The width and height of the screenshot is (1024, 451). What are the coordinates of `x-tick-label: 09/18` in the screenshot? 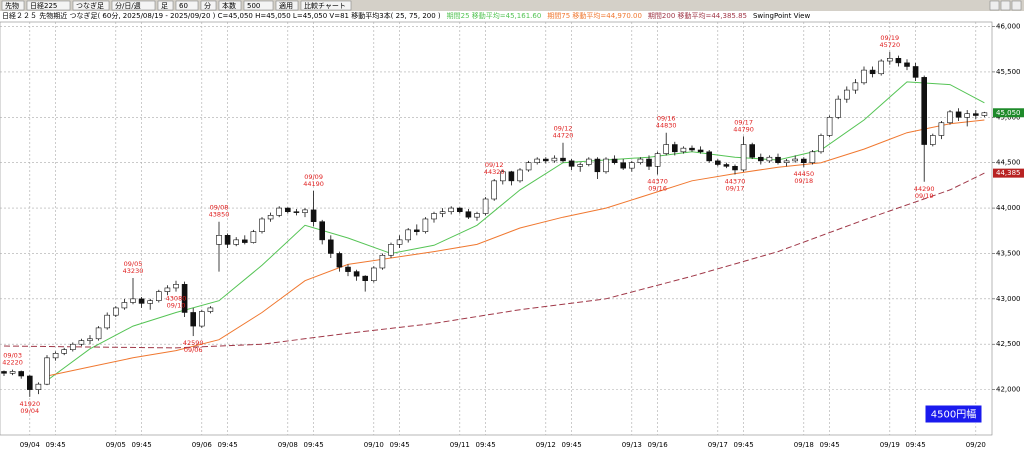 It's located at (804, 445).